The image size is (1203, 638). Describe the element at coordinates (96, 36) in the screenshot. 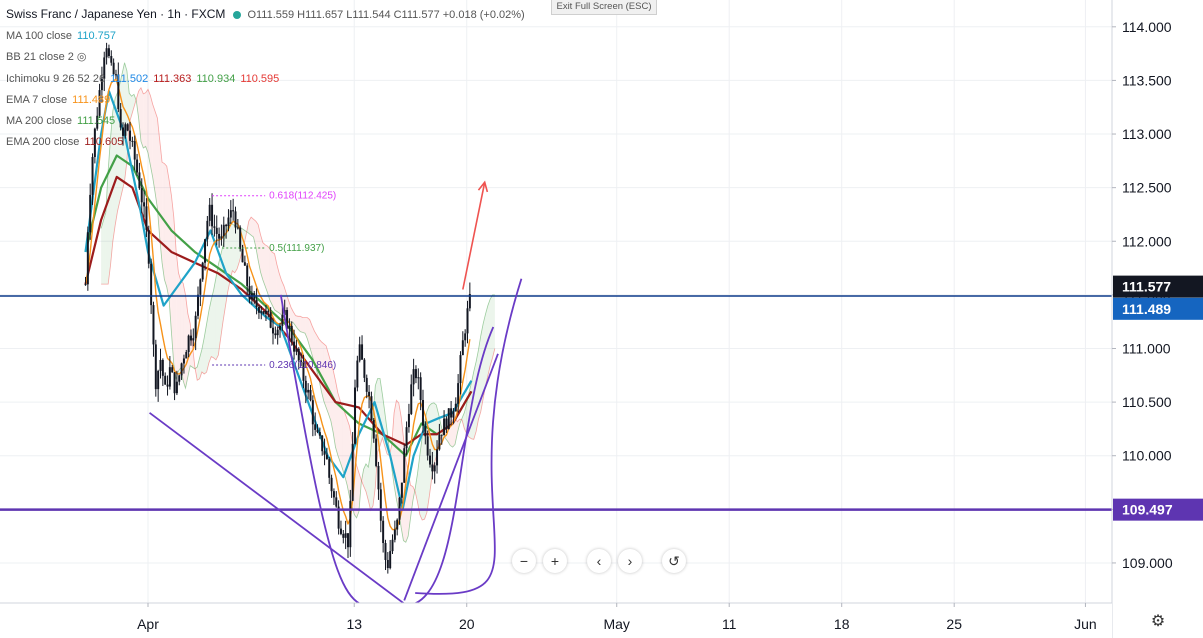

I see `legend-value: 110.757` at that location.